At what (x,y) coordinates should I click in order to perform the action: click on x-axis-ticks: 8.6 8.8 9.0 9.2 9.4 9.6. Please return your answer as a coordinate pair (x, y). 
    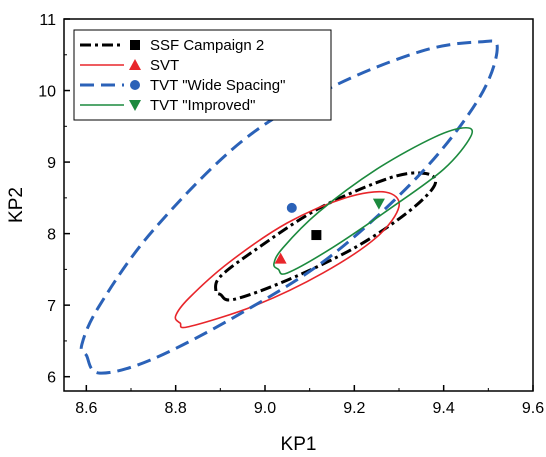
    Looking at the image, I should click on (309, 401).